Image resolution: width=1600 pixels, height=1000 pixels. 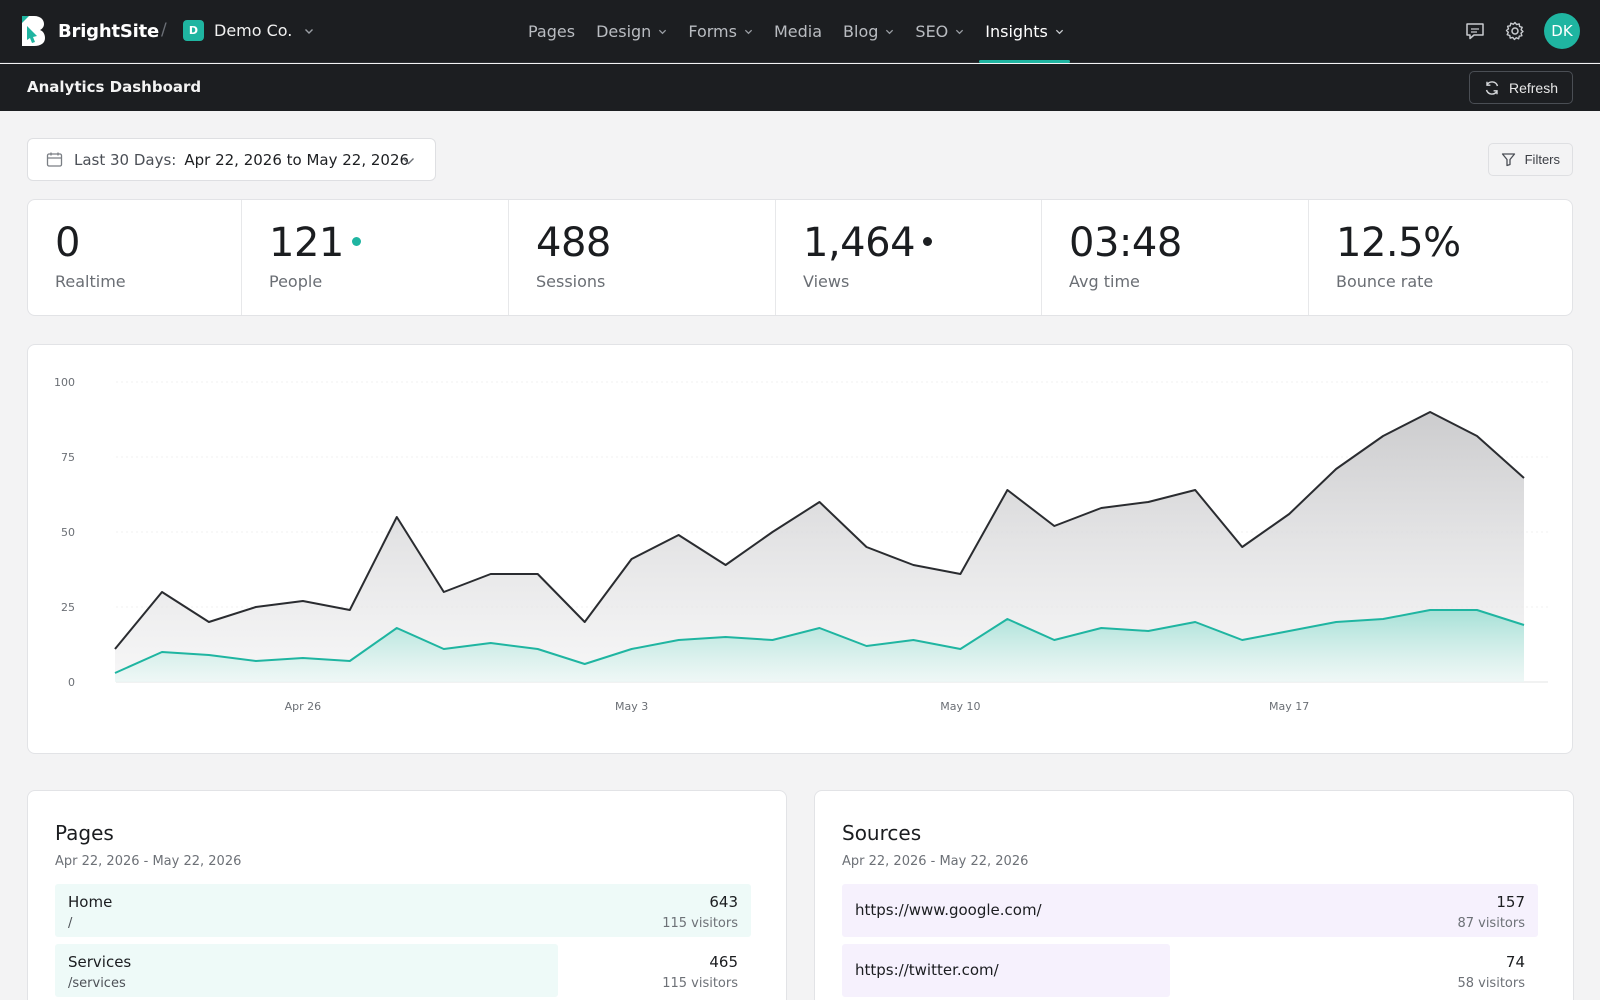 I want to click on stat-value: 488, so click(x=573, y=243).